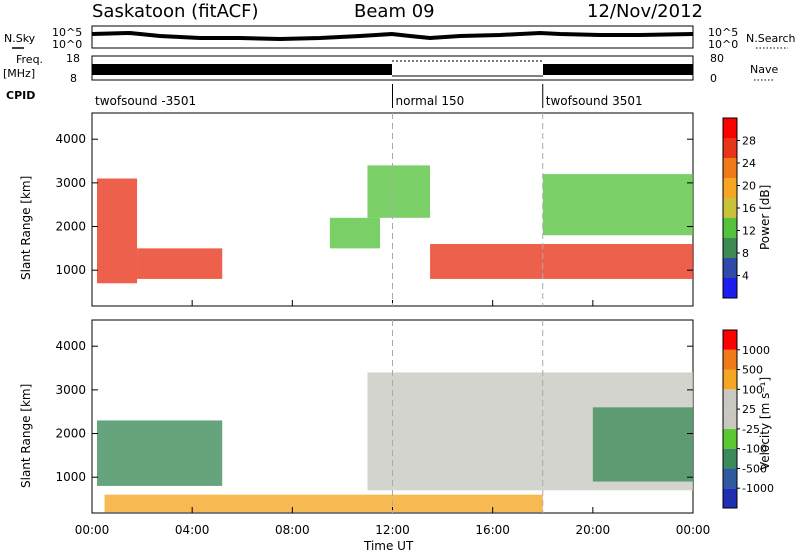 The height and width of the screenshot is (554, 800). What do you see at coordinates (20, 38) in the screenshot?
I see `nsky-label: N.Sky` at bounding box center [20, 38].